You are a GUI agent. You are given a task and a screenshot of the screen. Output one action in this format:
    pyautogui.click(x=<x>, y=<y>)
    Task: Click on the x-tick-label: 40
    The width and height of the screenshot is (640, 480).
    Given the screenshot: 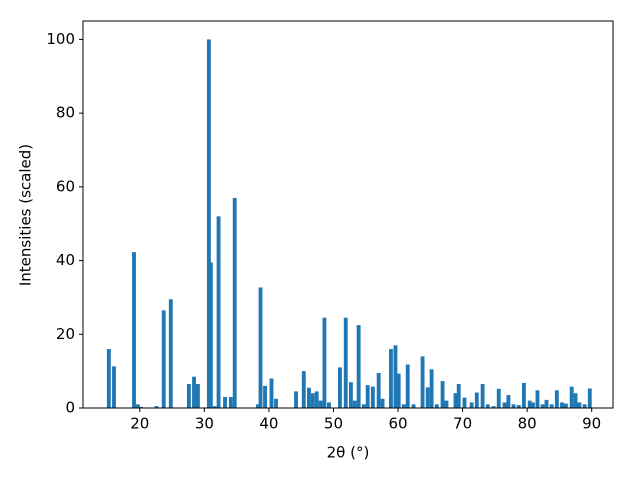 What is the action you would take?
    pyautogui.click(x=268, y=424)
    